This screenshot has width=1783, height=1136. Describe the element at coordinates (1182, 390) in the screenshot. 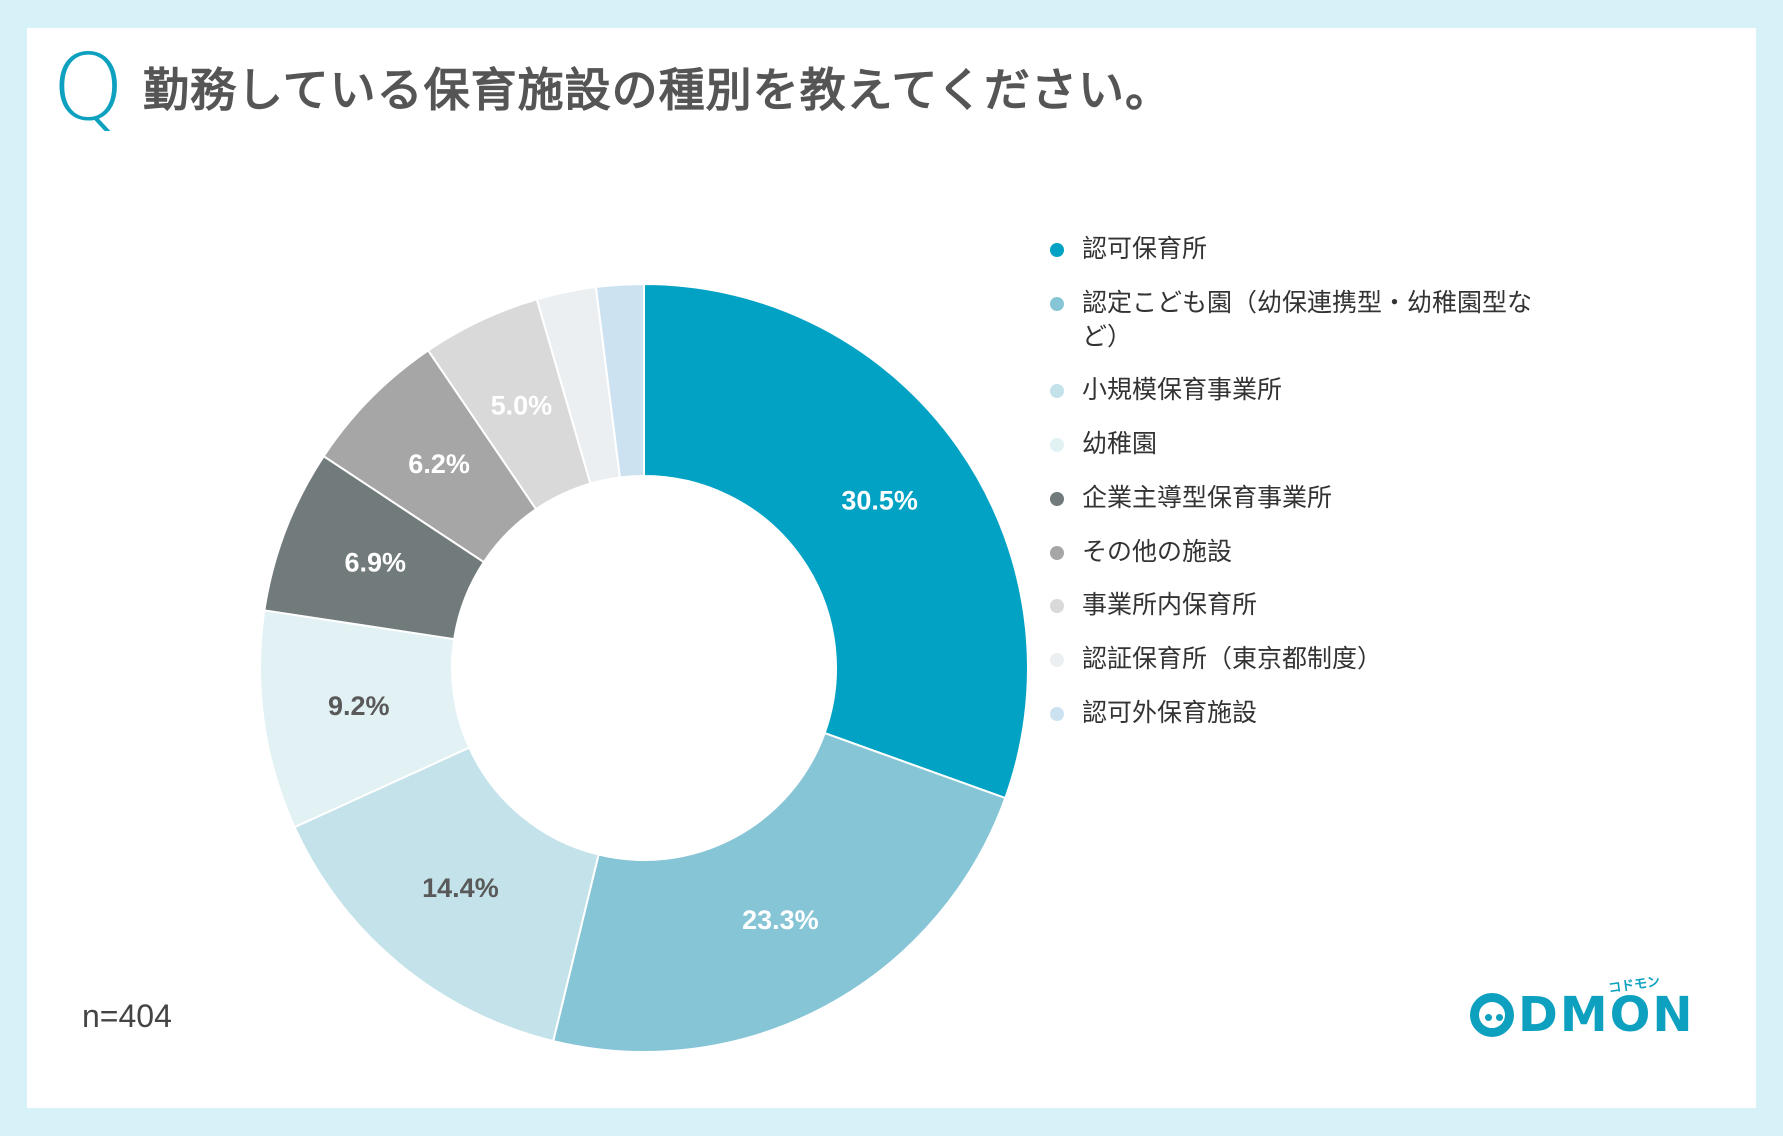

I see `legend-label: 小規模保育事業所` at that location.